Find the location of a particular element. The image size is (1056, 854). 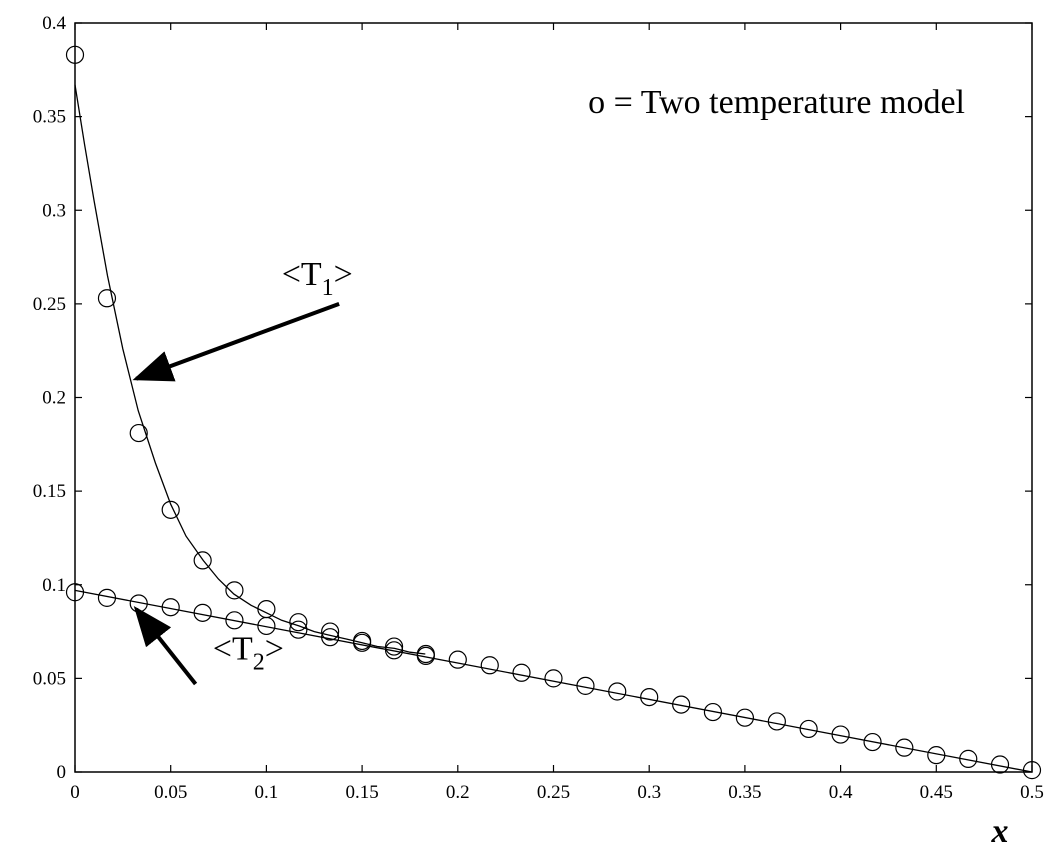

y-tick-label: 0.35 is located at coordinates (49, 117).